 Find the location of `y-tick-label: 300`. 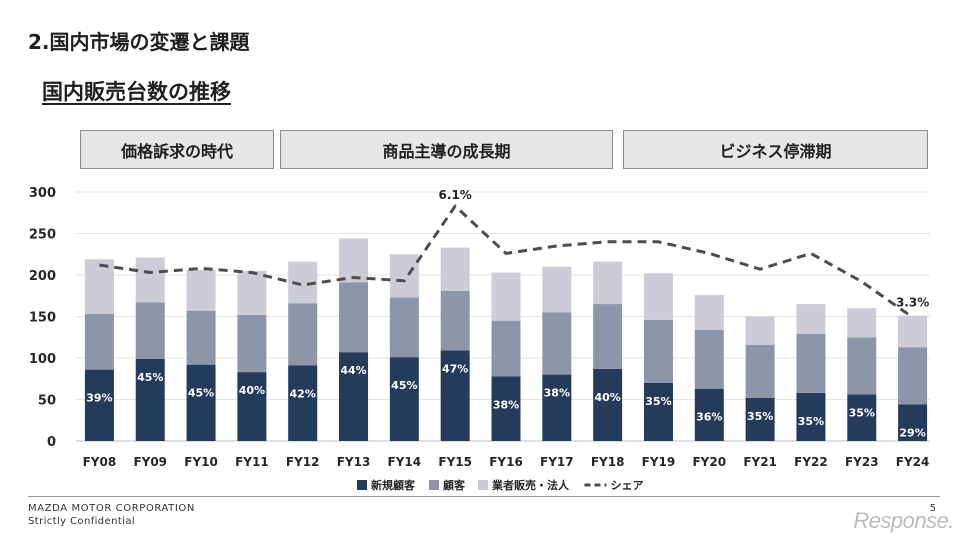

y-tick-label: 300 is located at coordinates (42, 193).